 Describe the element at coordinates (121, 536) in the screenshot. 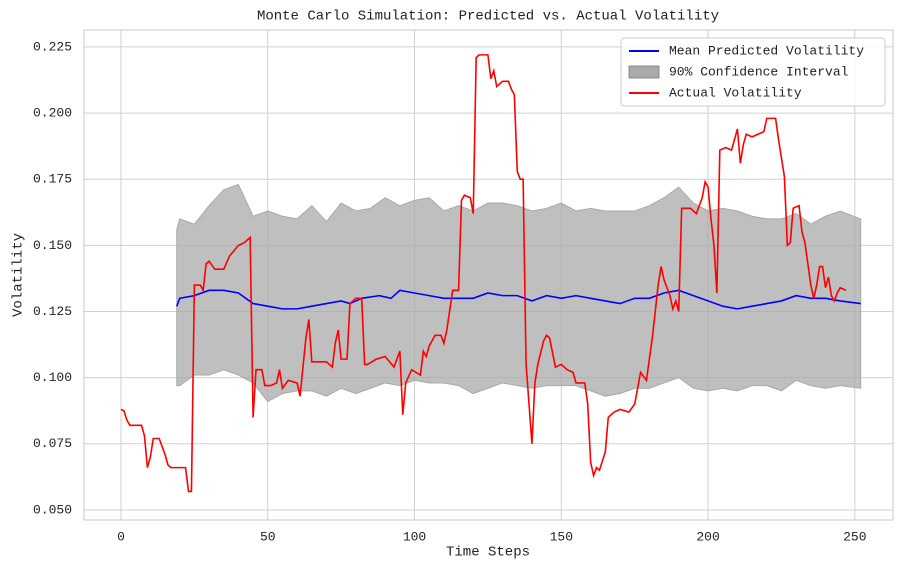

I see `x-tick-label: 0` at that location.